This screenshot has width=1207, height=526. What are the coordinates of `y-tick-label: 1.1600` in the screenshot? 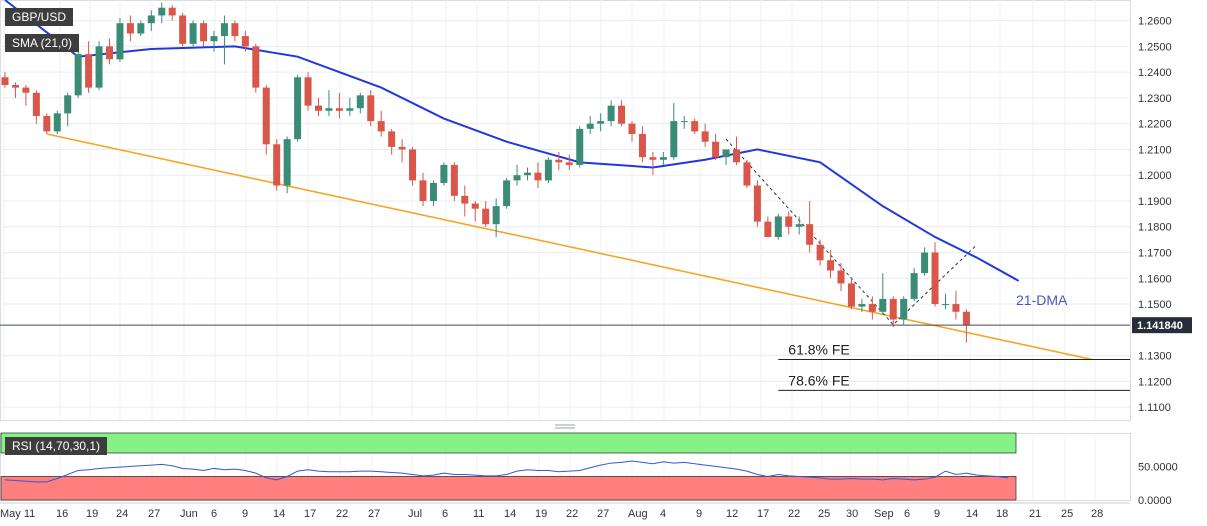 It's located at (1155, 279).